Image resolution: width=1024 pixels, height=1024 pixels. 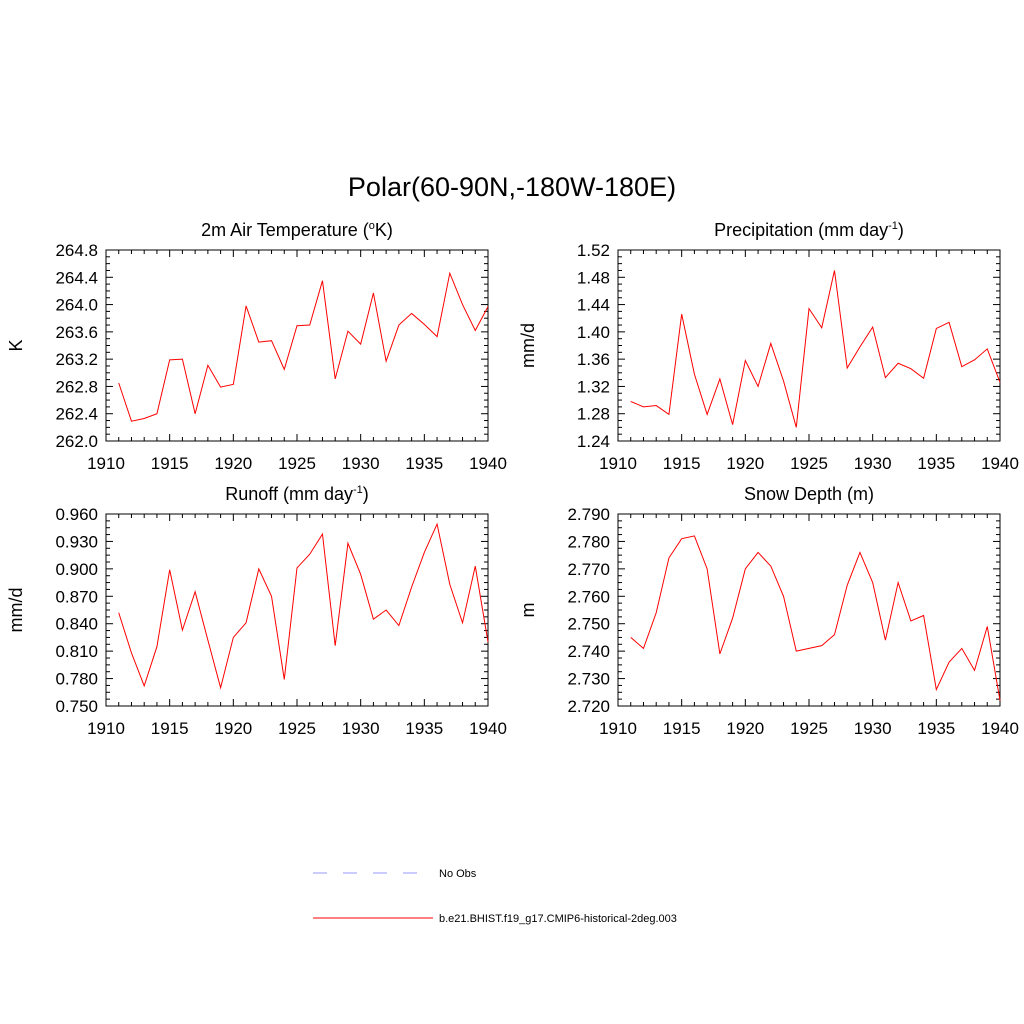 I want to click on y-tick-label: 2.730, so click(x=588, y=679).